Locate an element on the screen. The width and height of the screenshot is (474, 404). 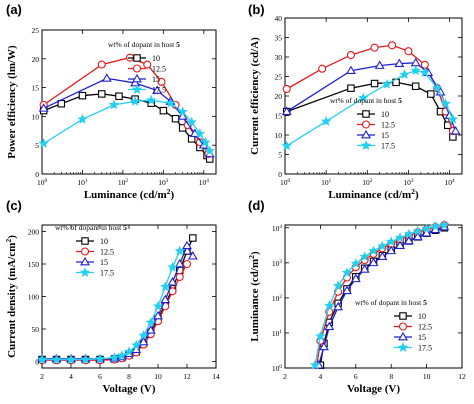
legend-entry: 17.5 is located at coordinates (388, 146).